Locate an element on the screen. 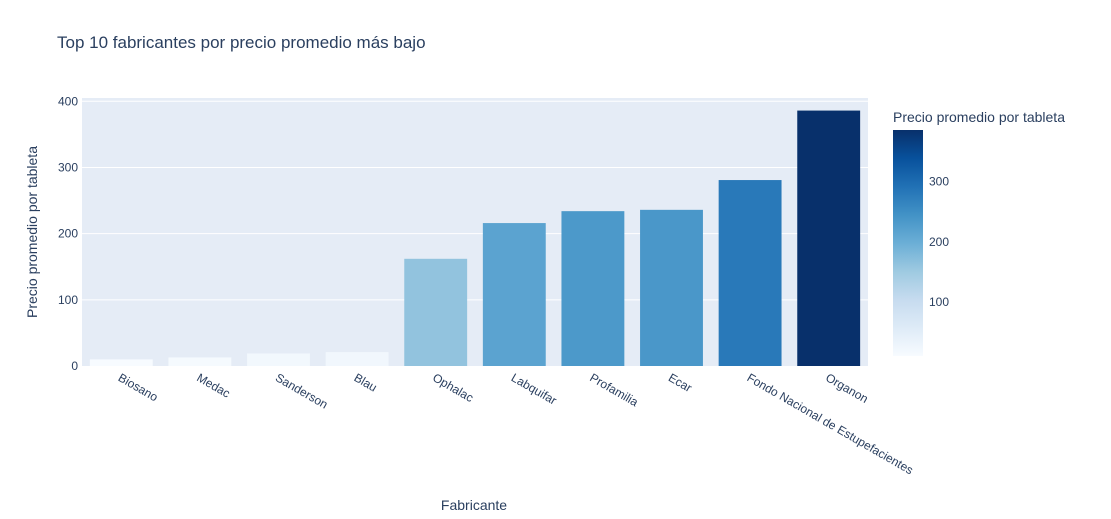 Image resolution: width=1111 pixels, height=519 pixels. colorbar-title: Precio promedio por tableta is located at coordinates (979, 117).